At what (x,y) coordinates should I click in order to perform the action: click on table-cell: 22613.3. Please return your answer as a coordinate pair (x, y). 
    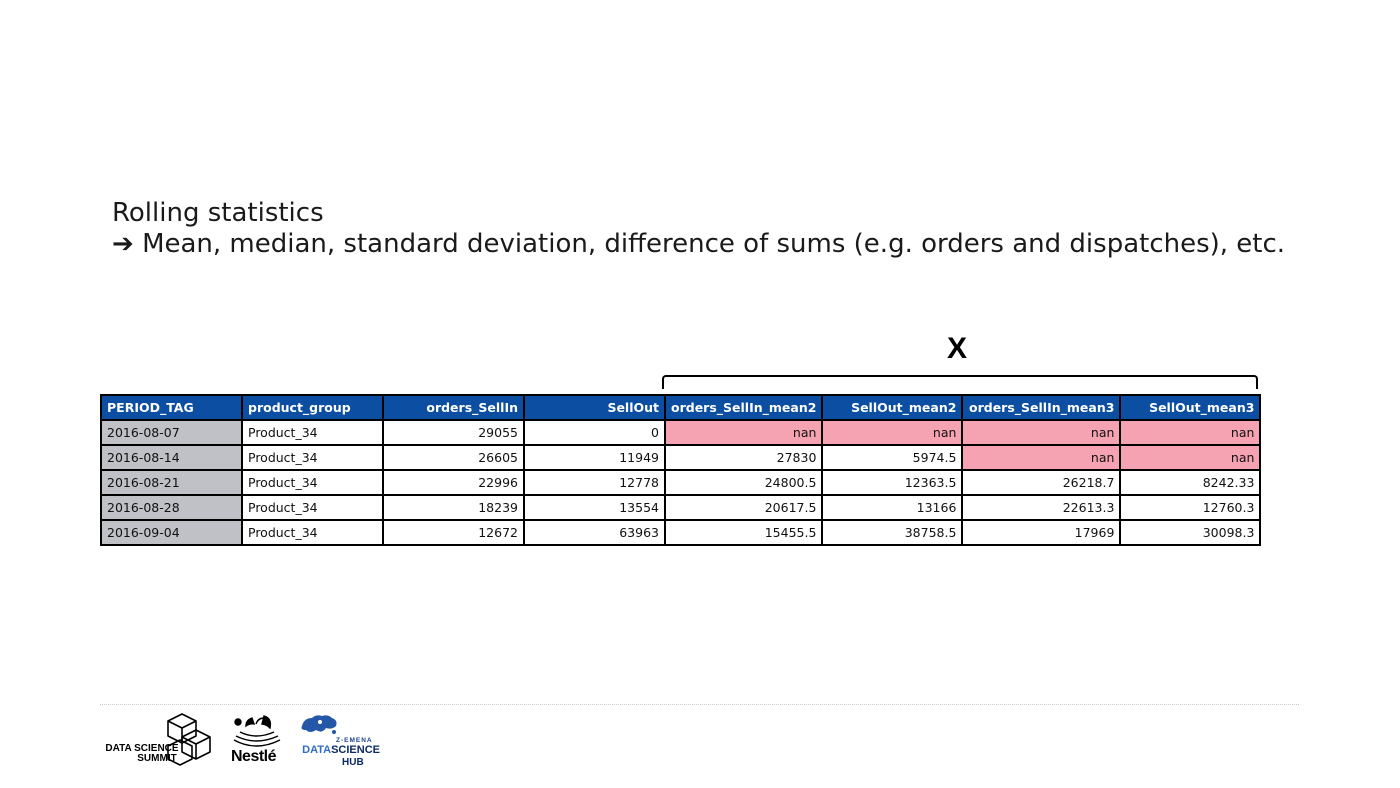
    Looking at the image, I should click on (1041, 507).